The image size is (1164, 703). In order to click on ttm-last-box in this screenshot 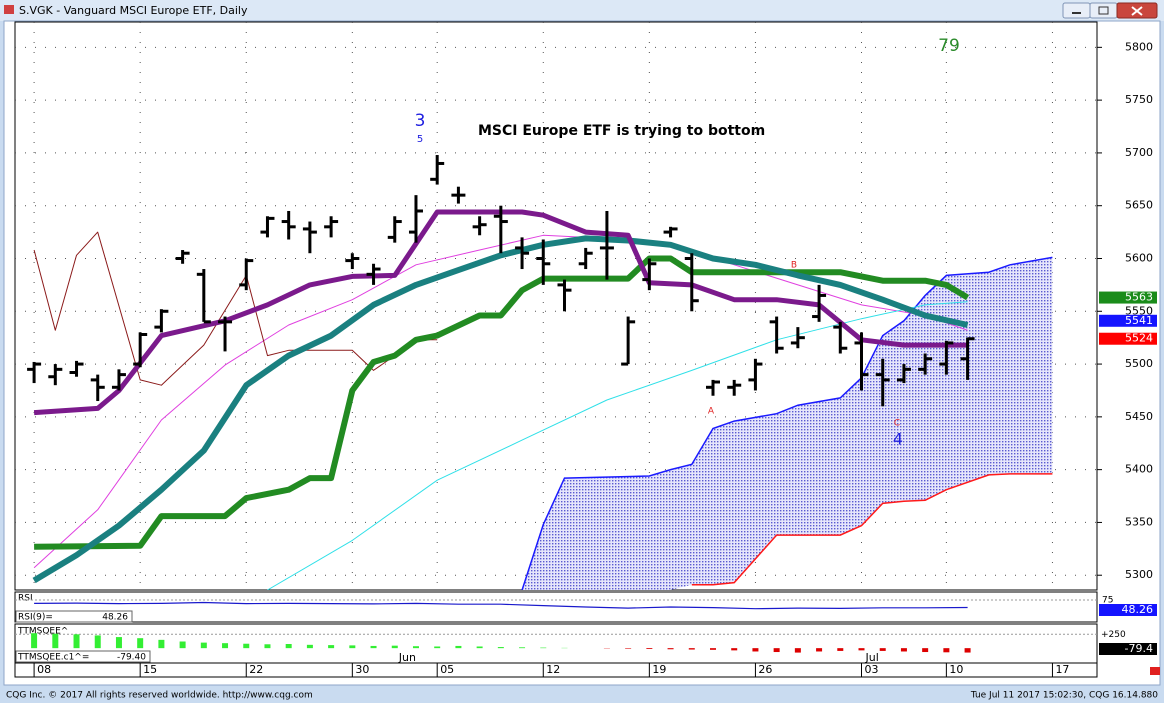, I will do `click(1128, 649)`.